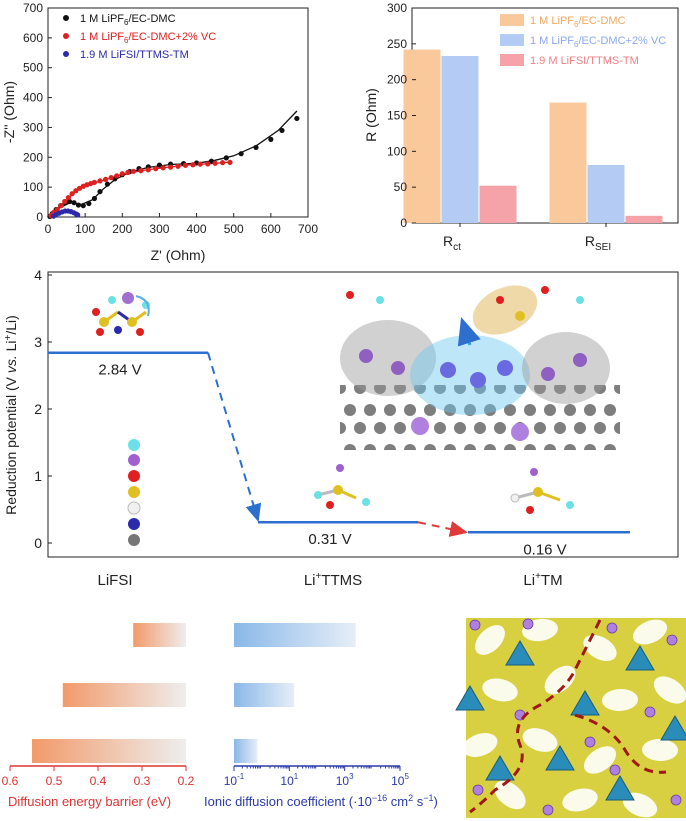  What do you see at coordinates (400, 780) in the screenshot?
I see `ionic-diffusion-tick-label: 10⁵` at bounding box center [400, 780].